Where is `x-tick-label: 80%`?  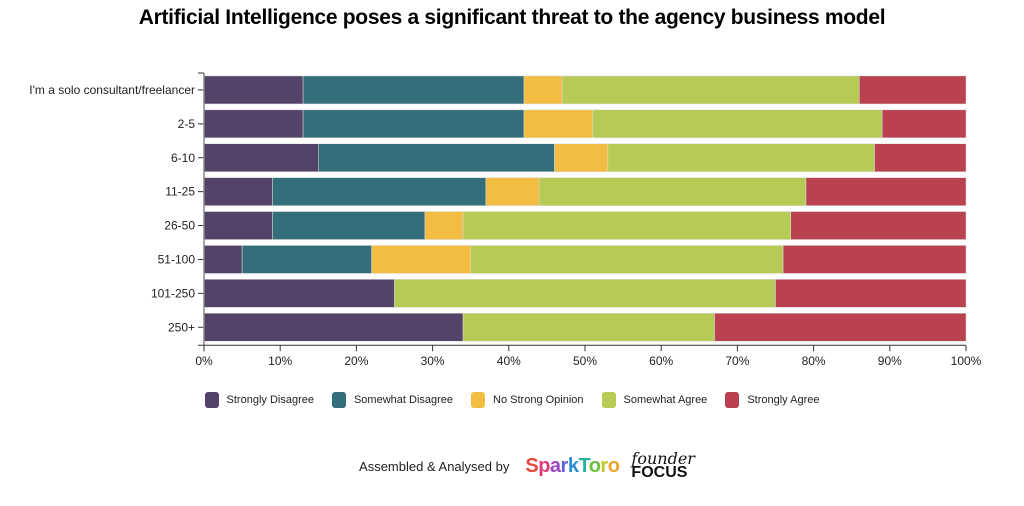 x-tick-label: 80% is located at coordinates (814, 361).